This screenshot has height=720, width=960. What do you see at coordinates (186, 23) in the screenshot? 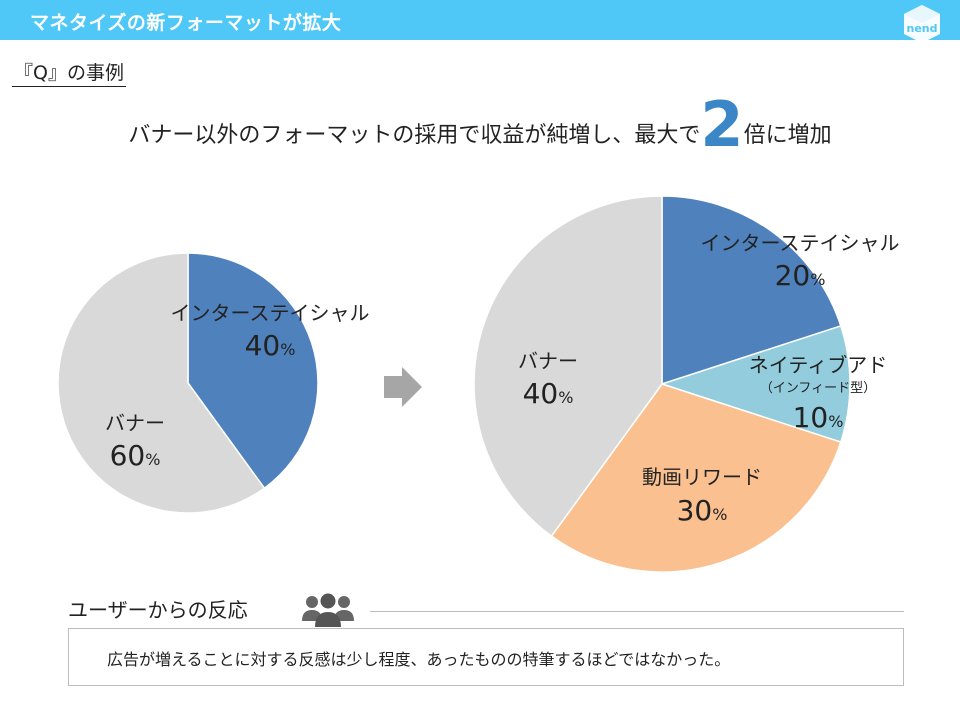
I see `header-title: マネタイズの新フォーマットが拡大` at bounding box center [186, 23].